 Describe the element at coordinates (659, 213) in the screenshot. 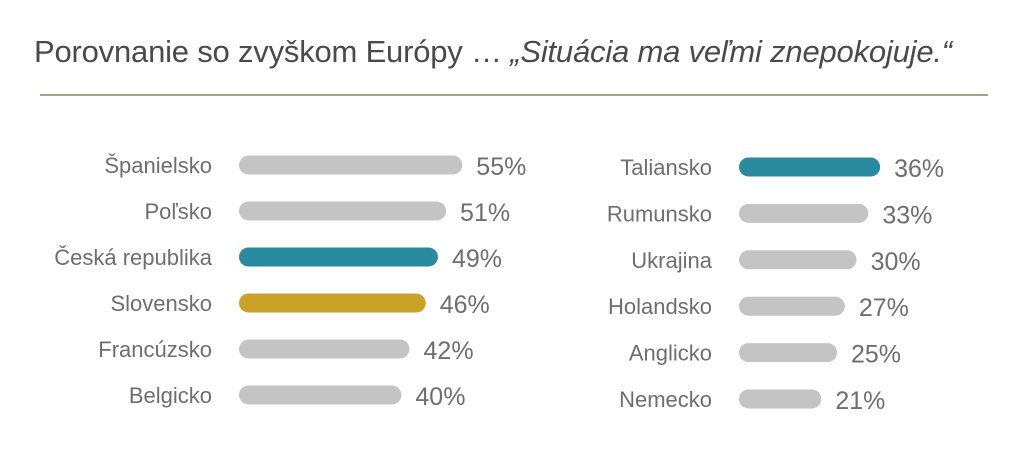

I see `category-label: Rumunsko` at that location.